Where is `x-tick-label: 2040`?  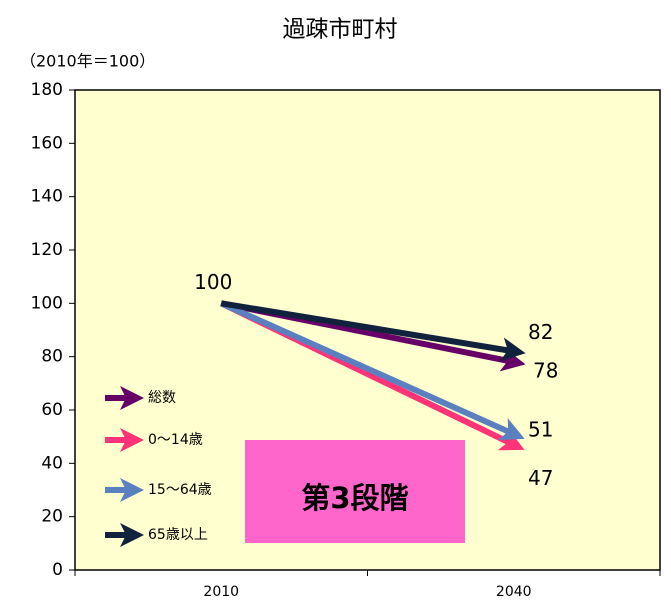 x-tick-label: 2040 is located at coordinates (514, 592).